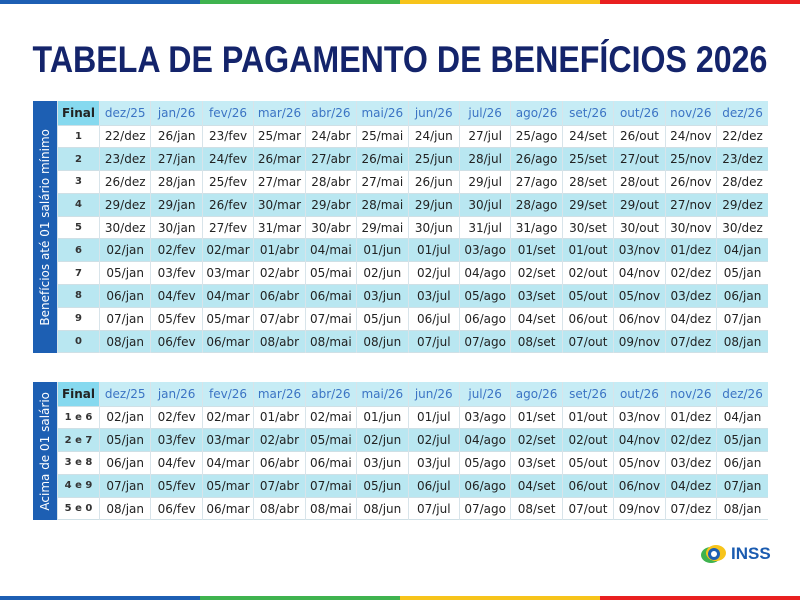 The height and width of the screenshot is (600, 800). What do you see at coordinates (279, 159) in the screenshot?
I see `date-cell: 26/mar` at bounding box center [279, 159].